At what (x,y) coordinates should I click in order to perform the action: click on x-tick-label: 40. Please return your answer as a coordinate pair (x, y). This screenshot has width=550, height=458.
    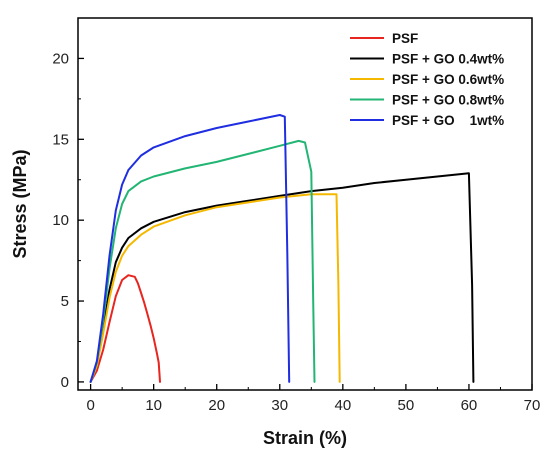
    Looking at the image, I should click on (342, 405).